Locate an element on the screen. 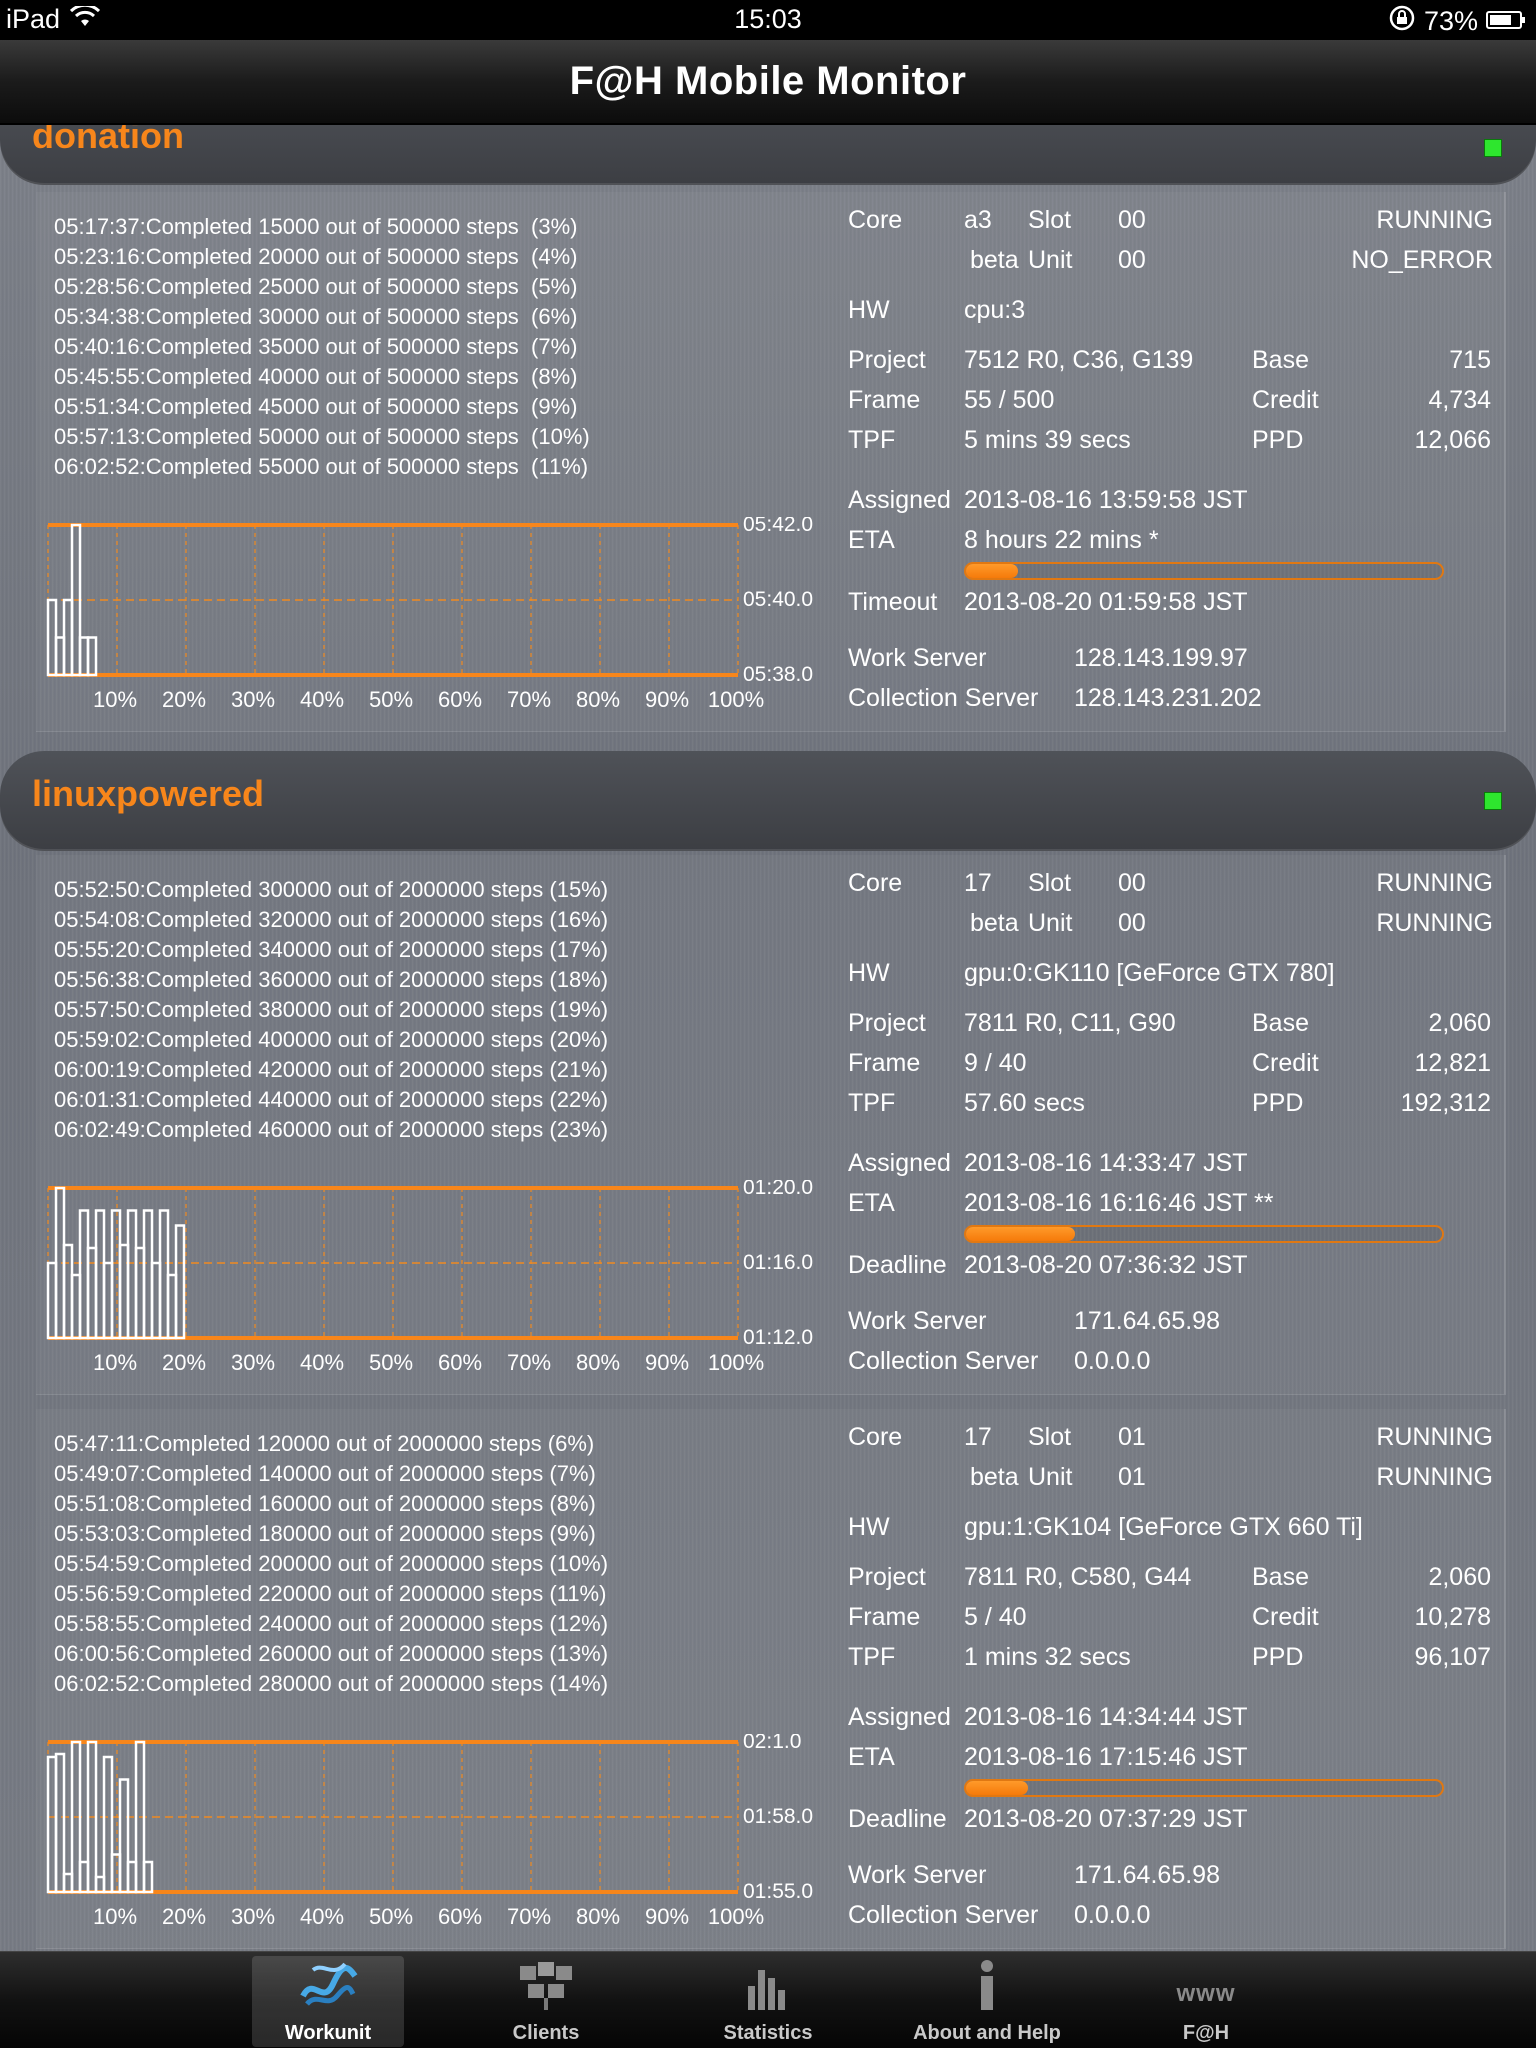 The height and width of the screenshot is (2048, 1536). page-title: F@H Mobile Monitor is located at coordinates (768, 81).